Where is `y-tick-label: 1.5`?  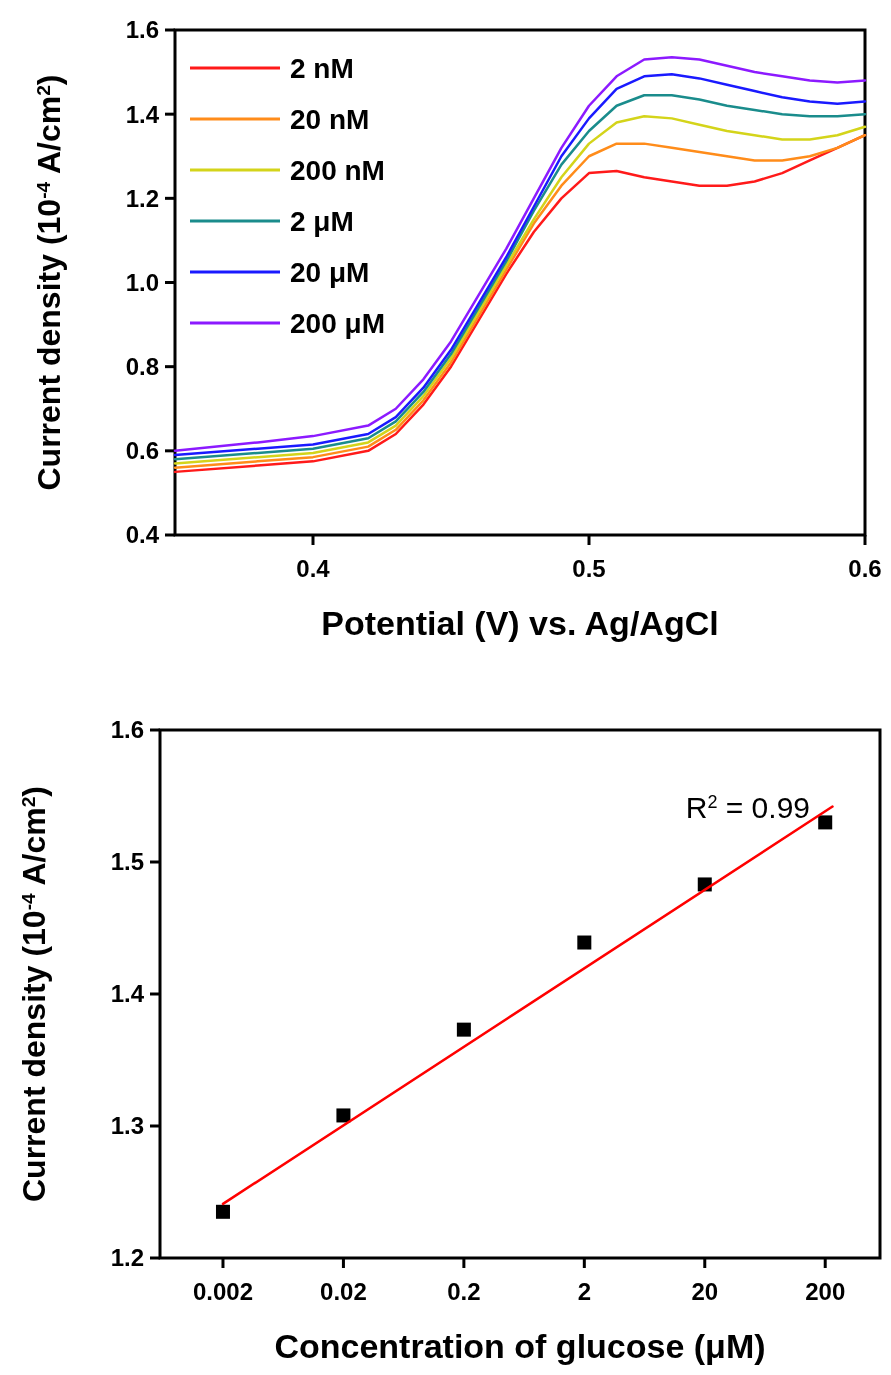 y-tick-label: 1.5 is located at coordinates (127, 862).